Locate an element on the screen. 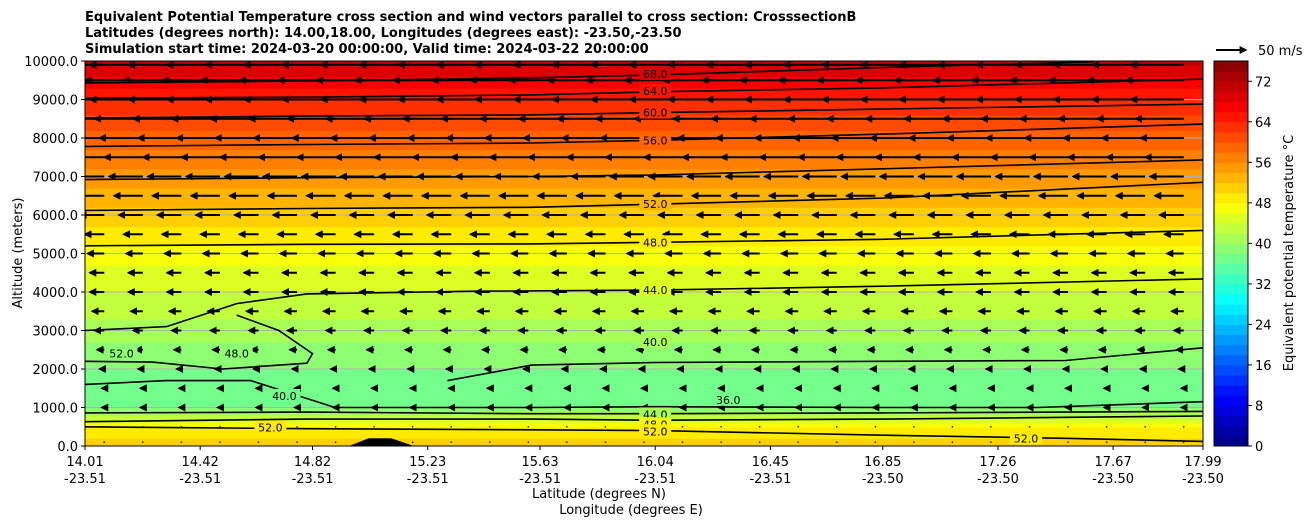 This screenshot has height=526, width=1308. contour-label: 68.0 is located at coordinates (655, 74).